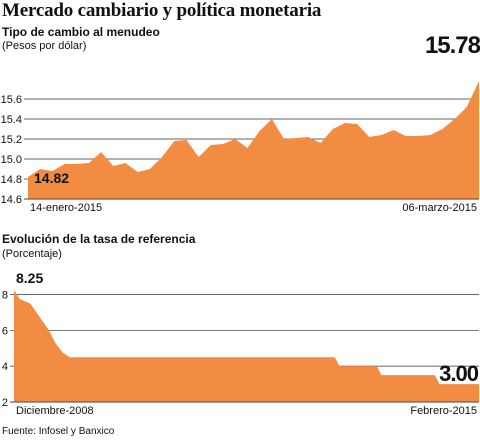 The width and height of the screenshot is (480, 441). Describe the element at coordinates (5, 331) in the screenshot. I see `y-tick-label: 6` at that location.